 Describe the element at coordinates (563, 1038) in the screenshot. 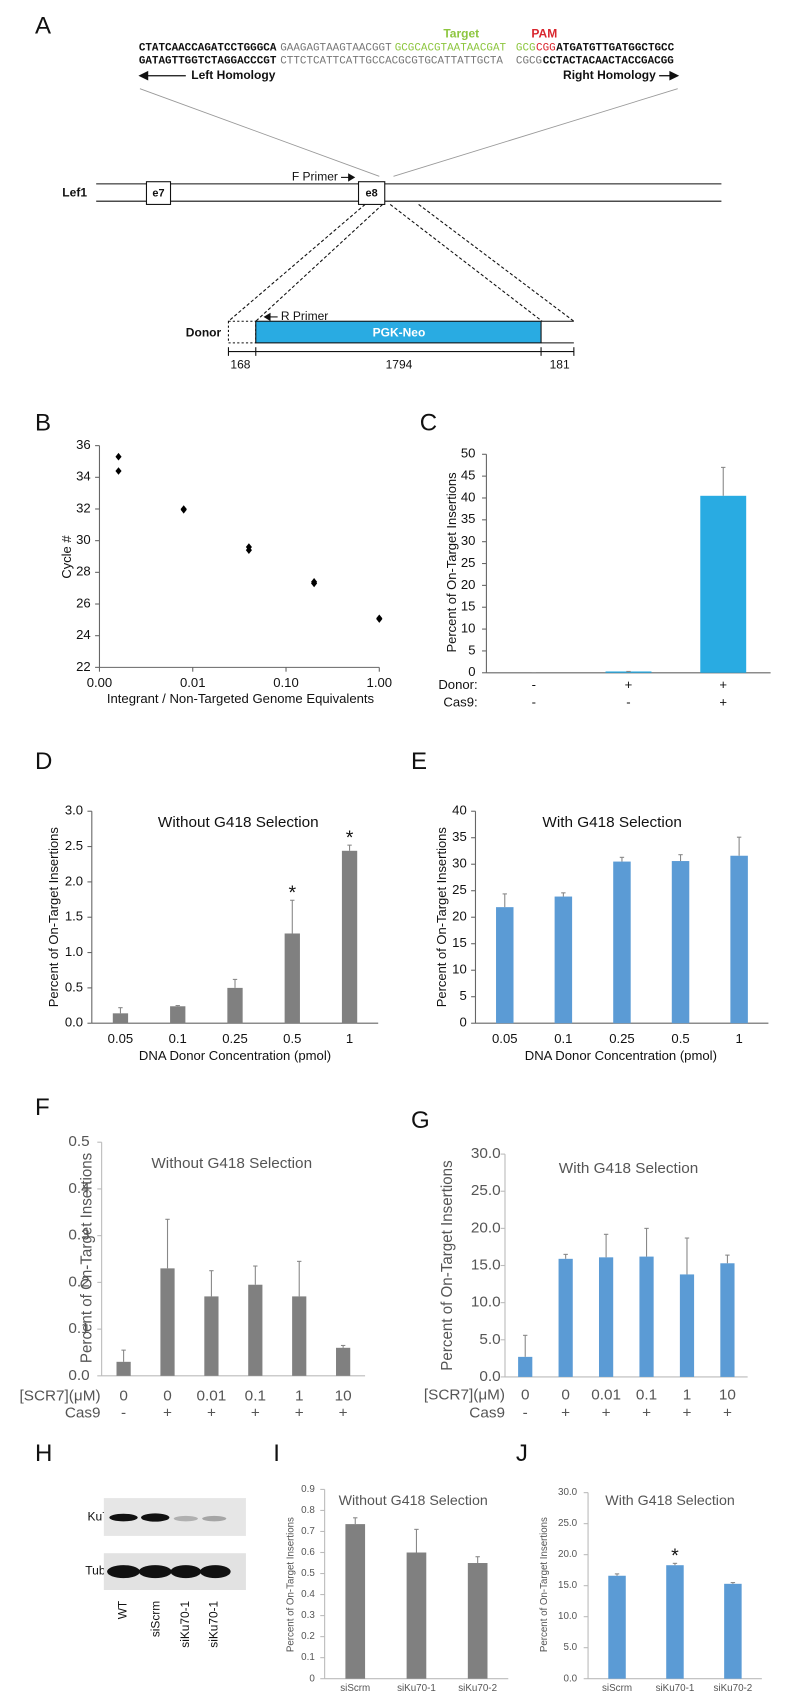

I see `x-tick-label: 0.1` at that location.